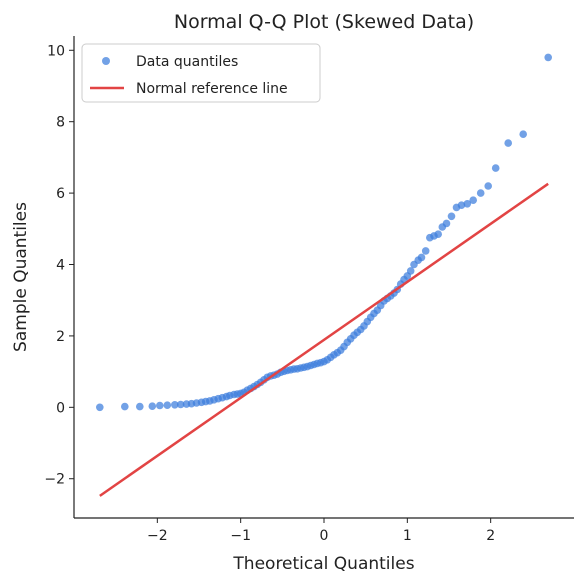  I want to click on legend-label-data-quantiles: Data quantiles, so click(187, 62).